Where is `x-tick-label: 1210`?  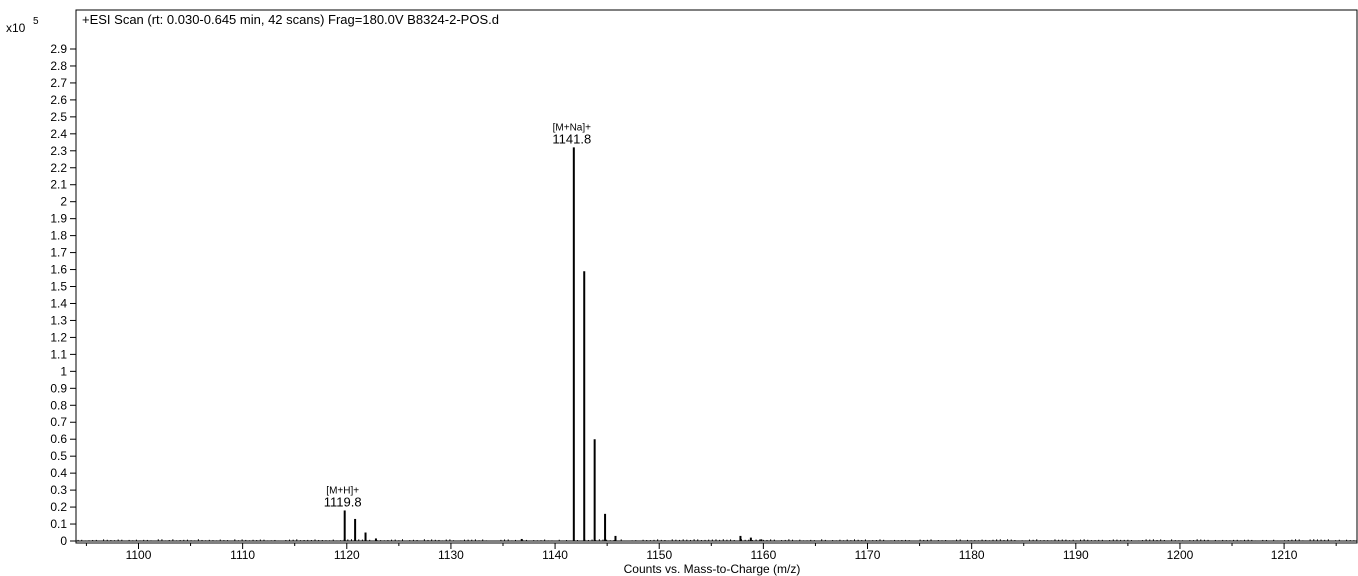 x-tick-label: 1210 is located at coordinates (1284, 555).